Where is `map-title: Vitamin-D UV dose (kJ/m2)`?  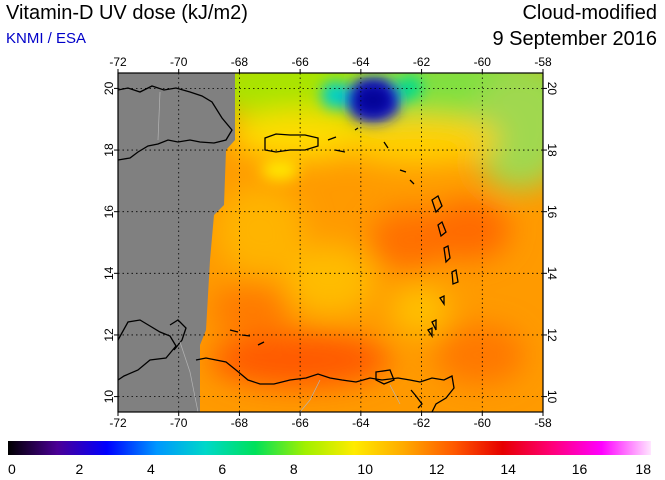
map-title: Vitamin-D UV dose (kJ/m2) is located at coordinates (127, 13).